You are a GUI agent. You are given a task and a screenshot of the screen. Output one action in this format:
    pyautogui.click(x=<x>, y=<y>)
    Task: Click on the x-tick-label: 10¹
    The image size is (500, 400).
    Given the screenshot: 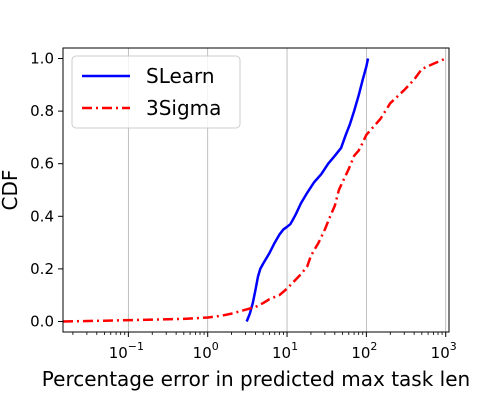 What is the action you would take?
    pyautogui.click(x=285, y=351)
    